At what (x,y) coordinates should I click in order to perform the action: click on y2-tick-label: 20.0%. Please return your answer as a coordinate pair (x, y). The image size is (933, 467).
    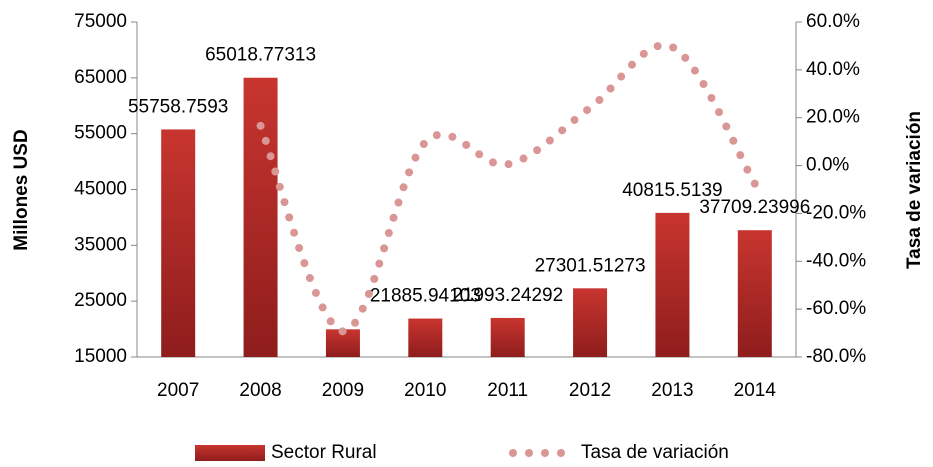
    Looking at the image, I should click on (833, 117).